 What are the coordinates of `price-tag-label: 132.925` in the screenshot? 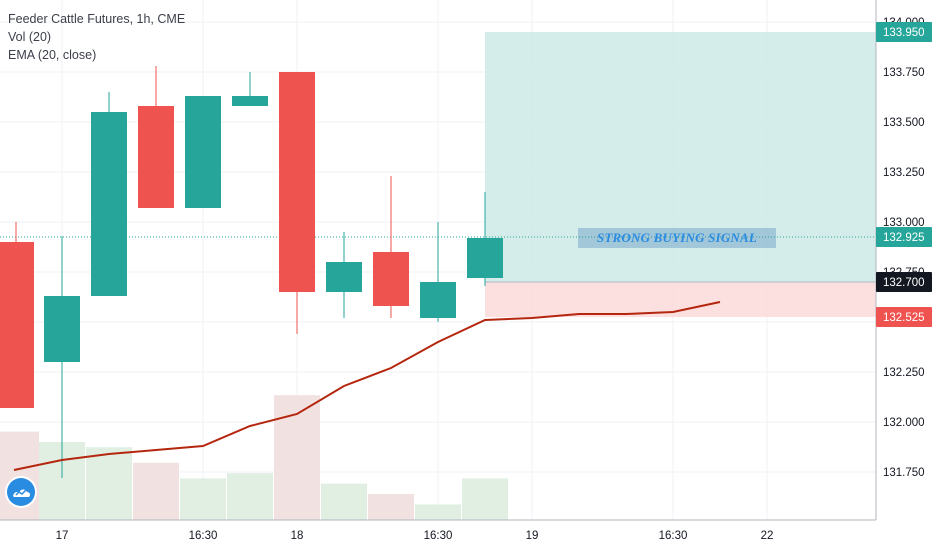 It's located at (904, 238).